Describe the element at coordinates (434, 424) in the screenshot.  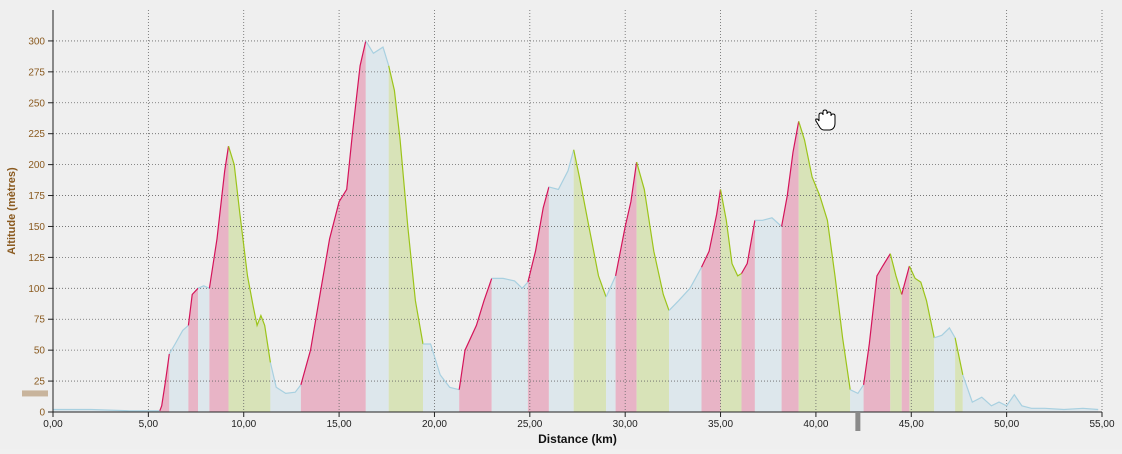
I see `x-tick-label: 20,00` at that location.